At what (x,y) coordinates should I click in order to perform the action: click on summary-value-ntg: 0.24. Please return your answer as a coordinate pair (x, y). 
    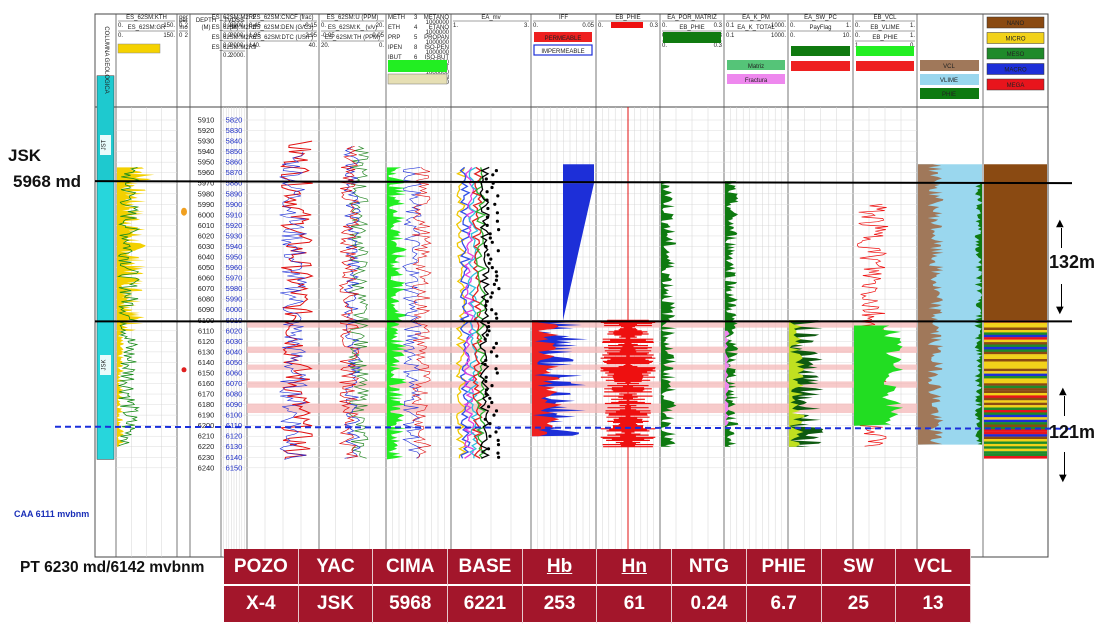
    Looking at the image, I should click on (709, 605).